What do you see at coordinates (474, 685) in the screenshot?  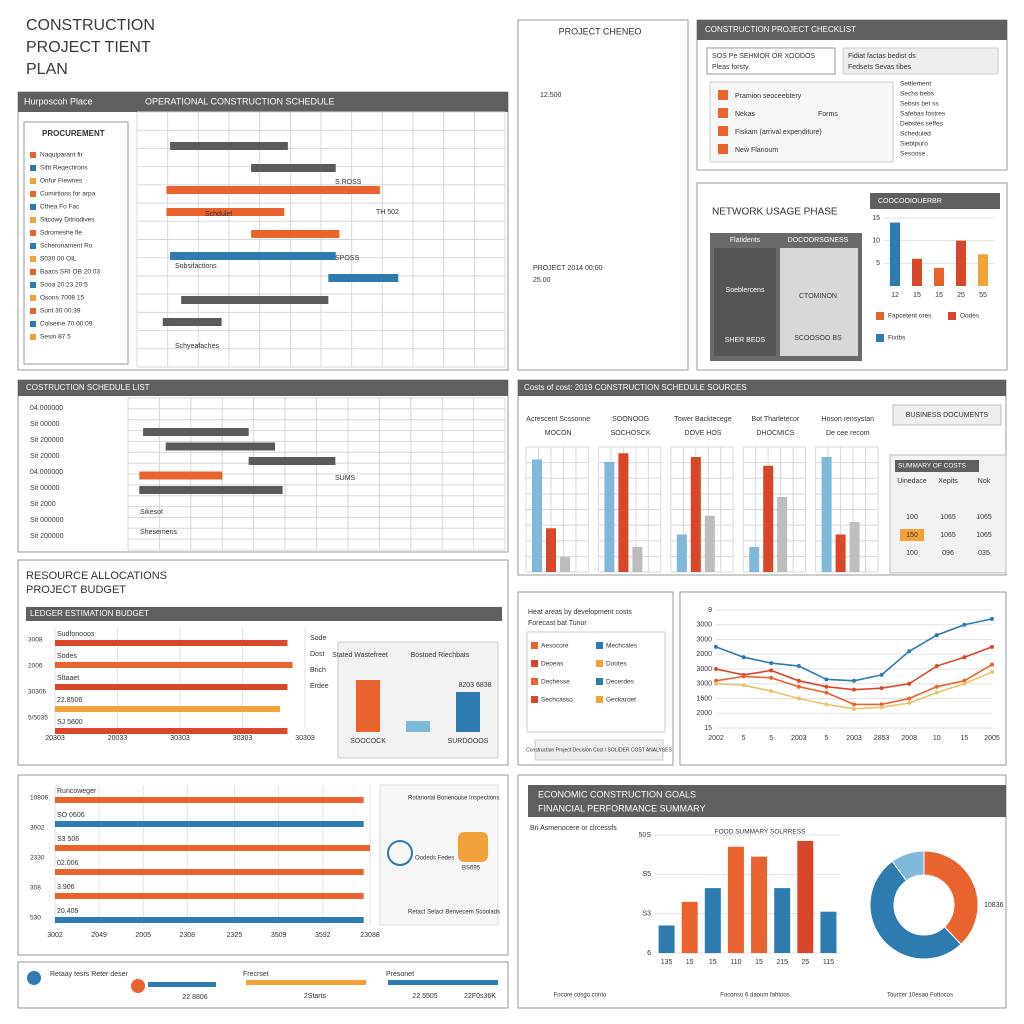 I see `inset-note: 8203 6838` at bounding box center [474, 685].